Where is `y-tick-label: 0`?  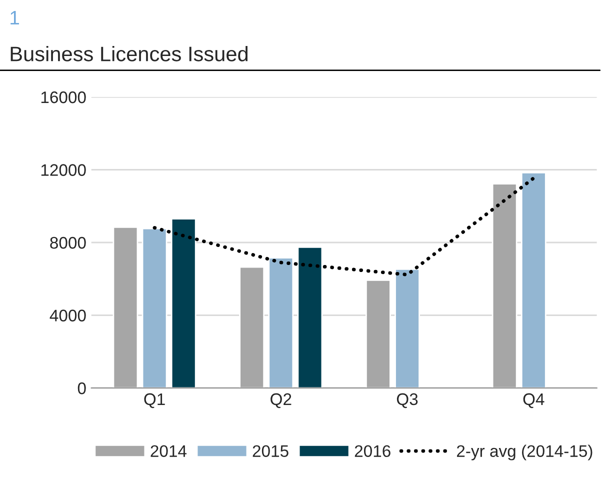 y-tick-label: 0 is located at coordinates (82, 388).